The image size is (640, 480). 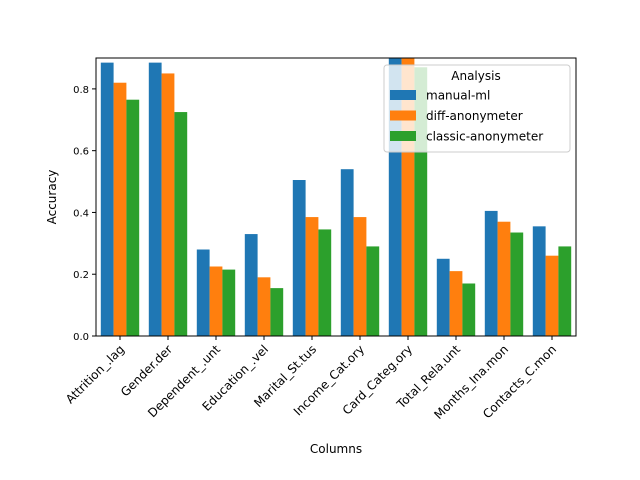 What do you see at coordinates (475, 76) in the screenshot?
I see `legend-title: Analysis` at bounding box center [475, 76].